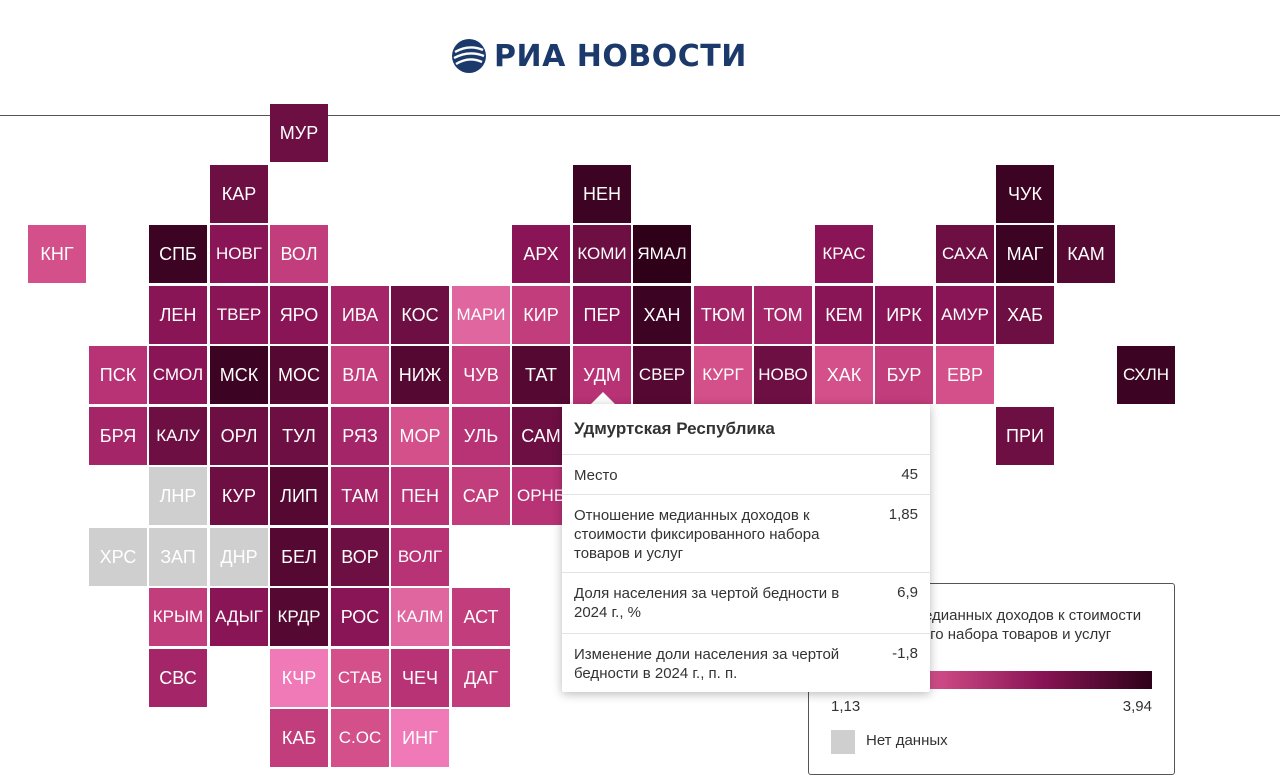  Describe the element at coordinates (178, 557) in the screenshot. I see `region-tile: ЗАП` at that location.